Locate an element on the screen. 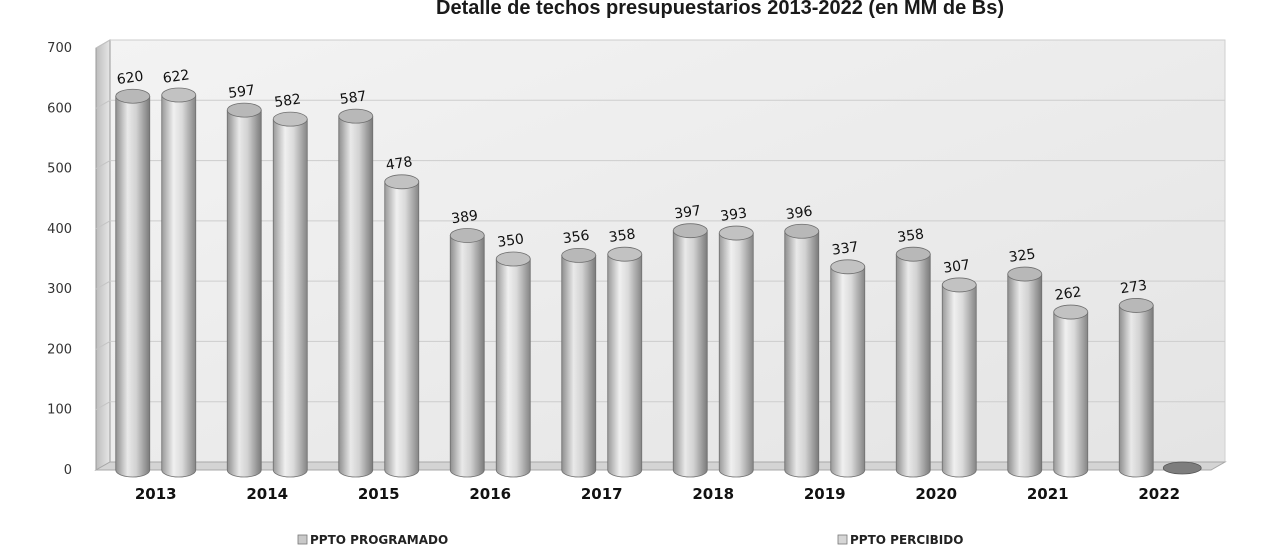 This screenshot has height=552, width=1278. x-tick-label: 2019 is located at coordinates (825, 494).